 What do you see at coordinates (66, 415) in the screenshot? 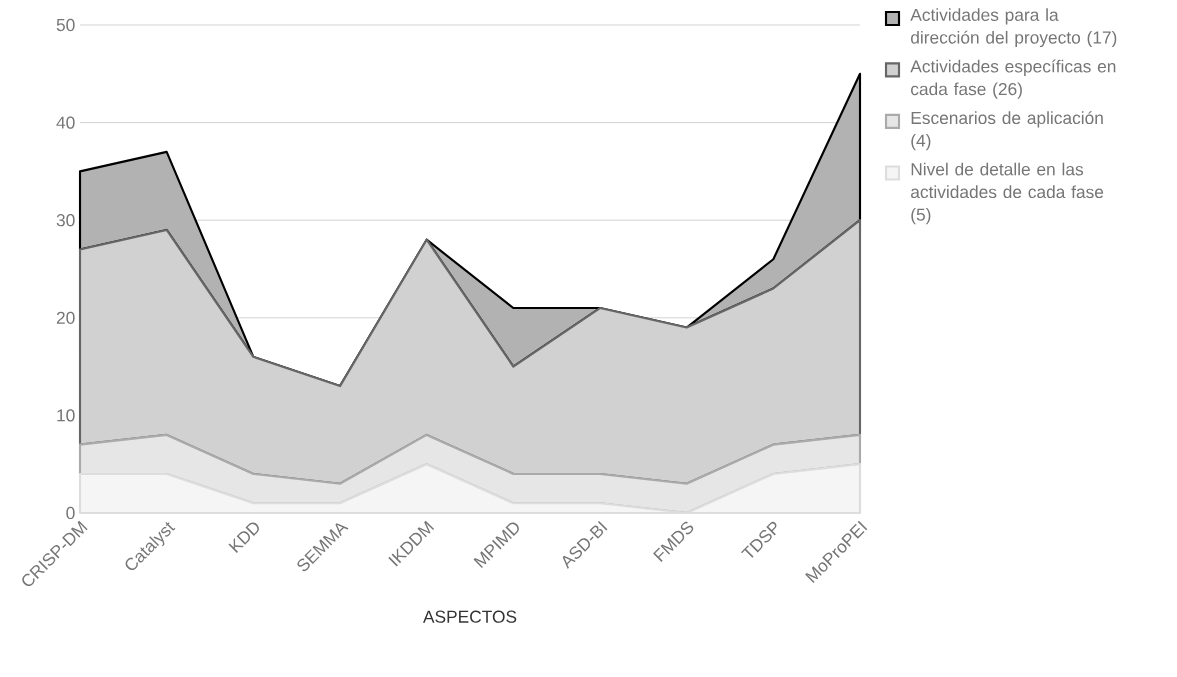
I see `y-tick-label: 10` at bounding box center [66, 415].